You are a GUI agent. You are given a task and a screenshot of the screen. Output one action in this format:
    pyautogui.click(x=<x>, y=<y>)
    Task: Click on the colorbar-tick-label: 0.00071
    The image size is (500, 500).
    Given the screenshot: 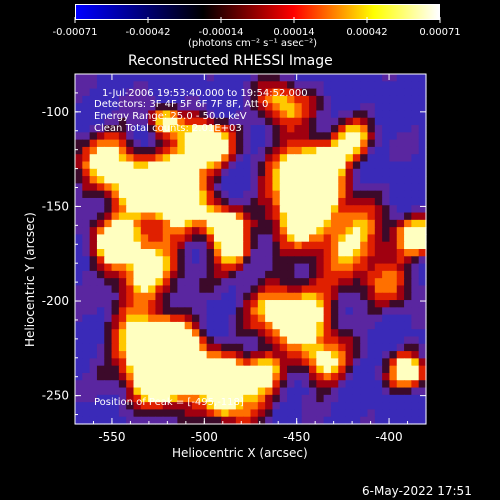 What is the action you would take?
    pyautogui.click(x=439, y=32)
    